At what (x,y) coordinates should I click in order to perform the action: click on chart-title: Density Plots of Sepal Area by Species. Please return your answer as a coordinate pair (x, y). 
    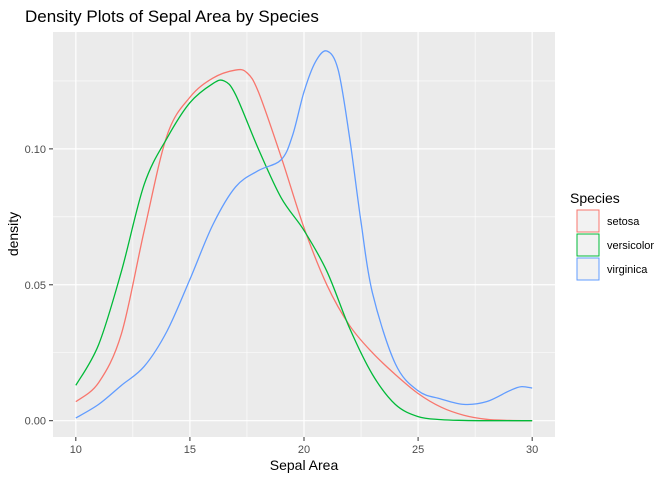
    Looking at the image, I should click on (172, 16).